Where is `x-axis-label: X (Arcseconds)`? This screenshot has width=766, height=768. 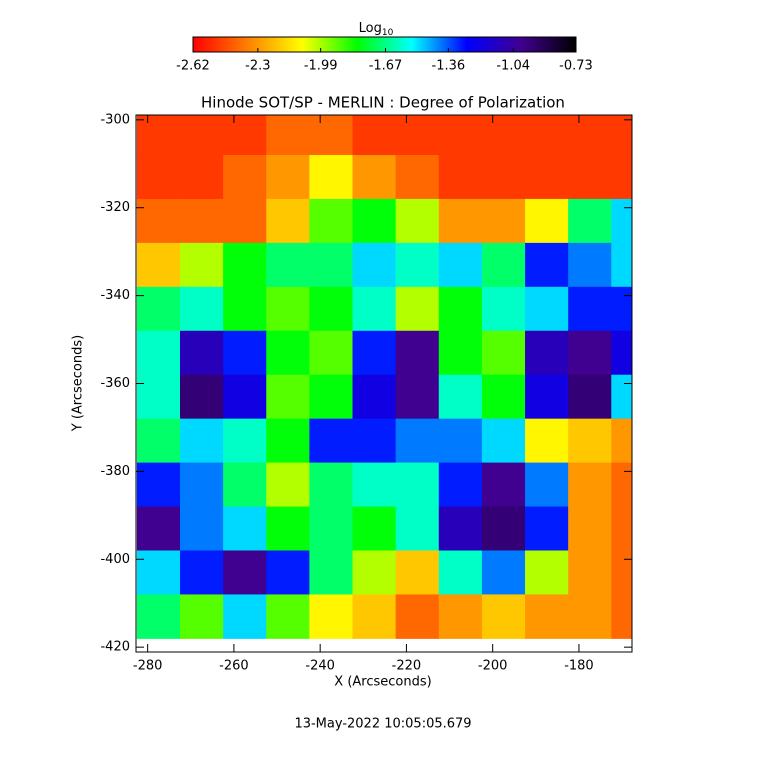 x-axis-label: X (Arcseconds) is located at coordinates (382, 682).